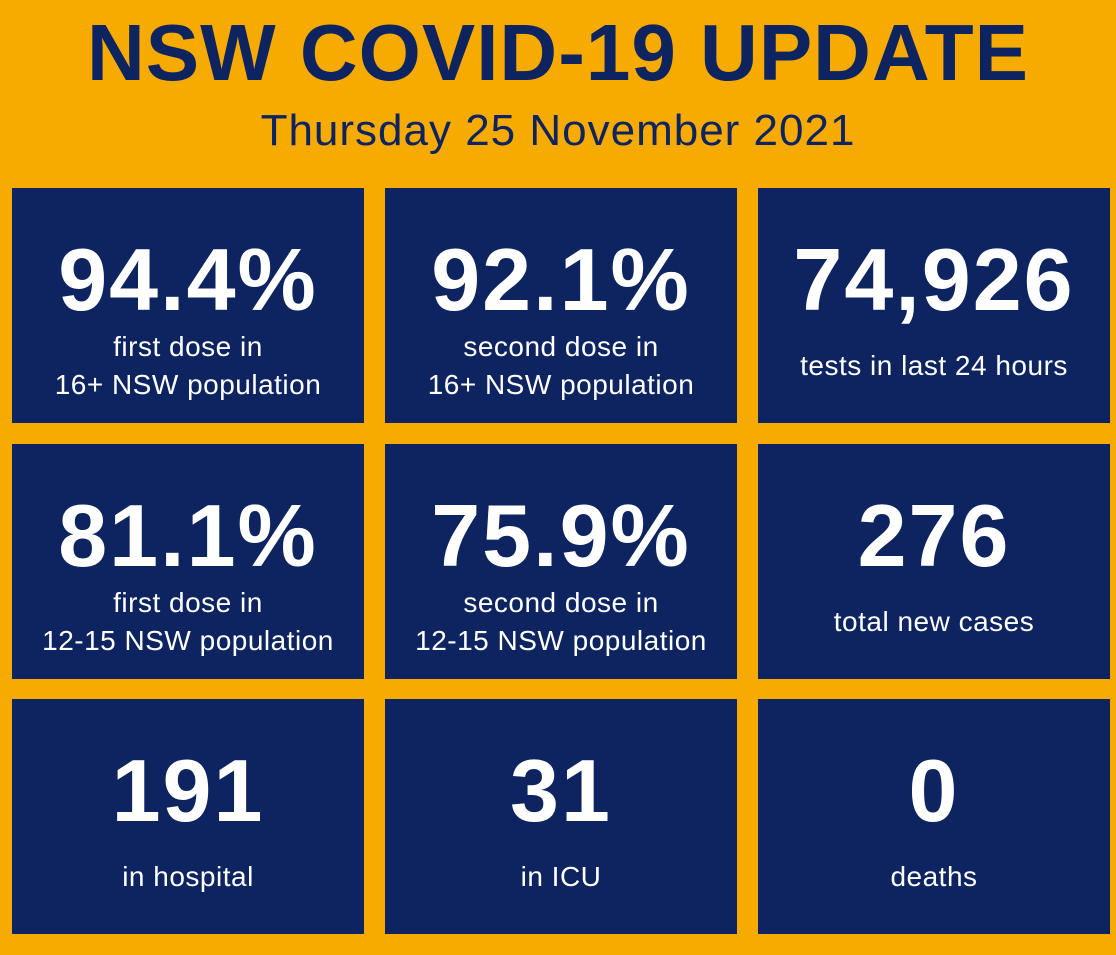  Describe the element at coordinates (188, 366) in the screenshot. I see `stat-label: first dose in 16+ NSW population` at that location.